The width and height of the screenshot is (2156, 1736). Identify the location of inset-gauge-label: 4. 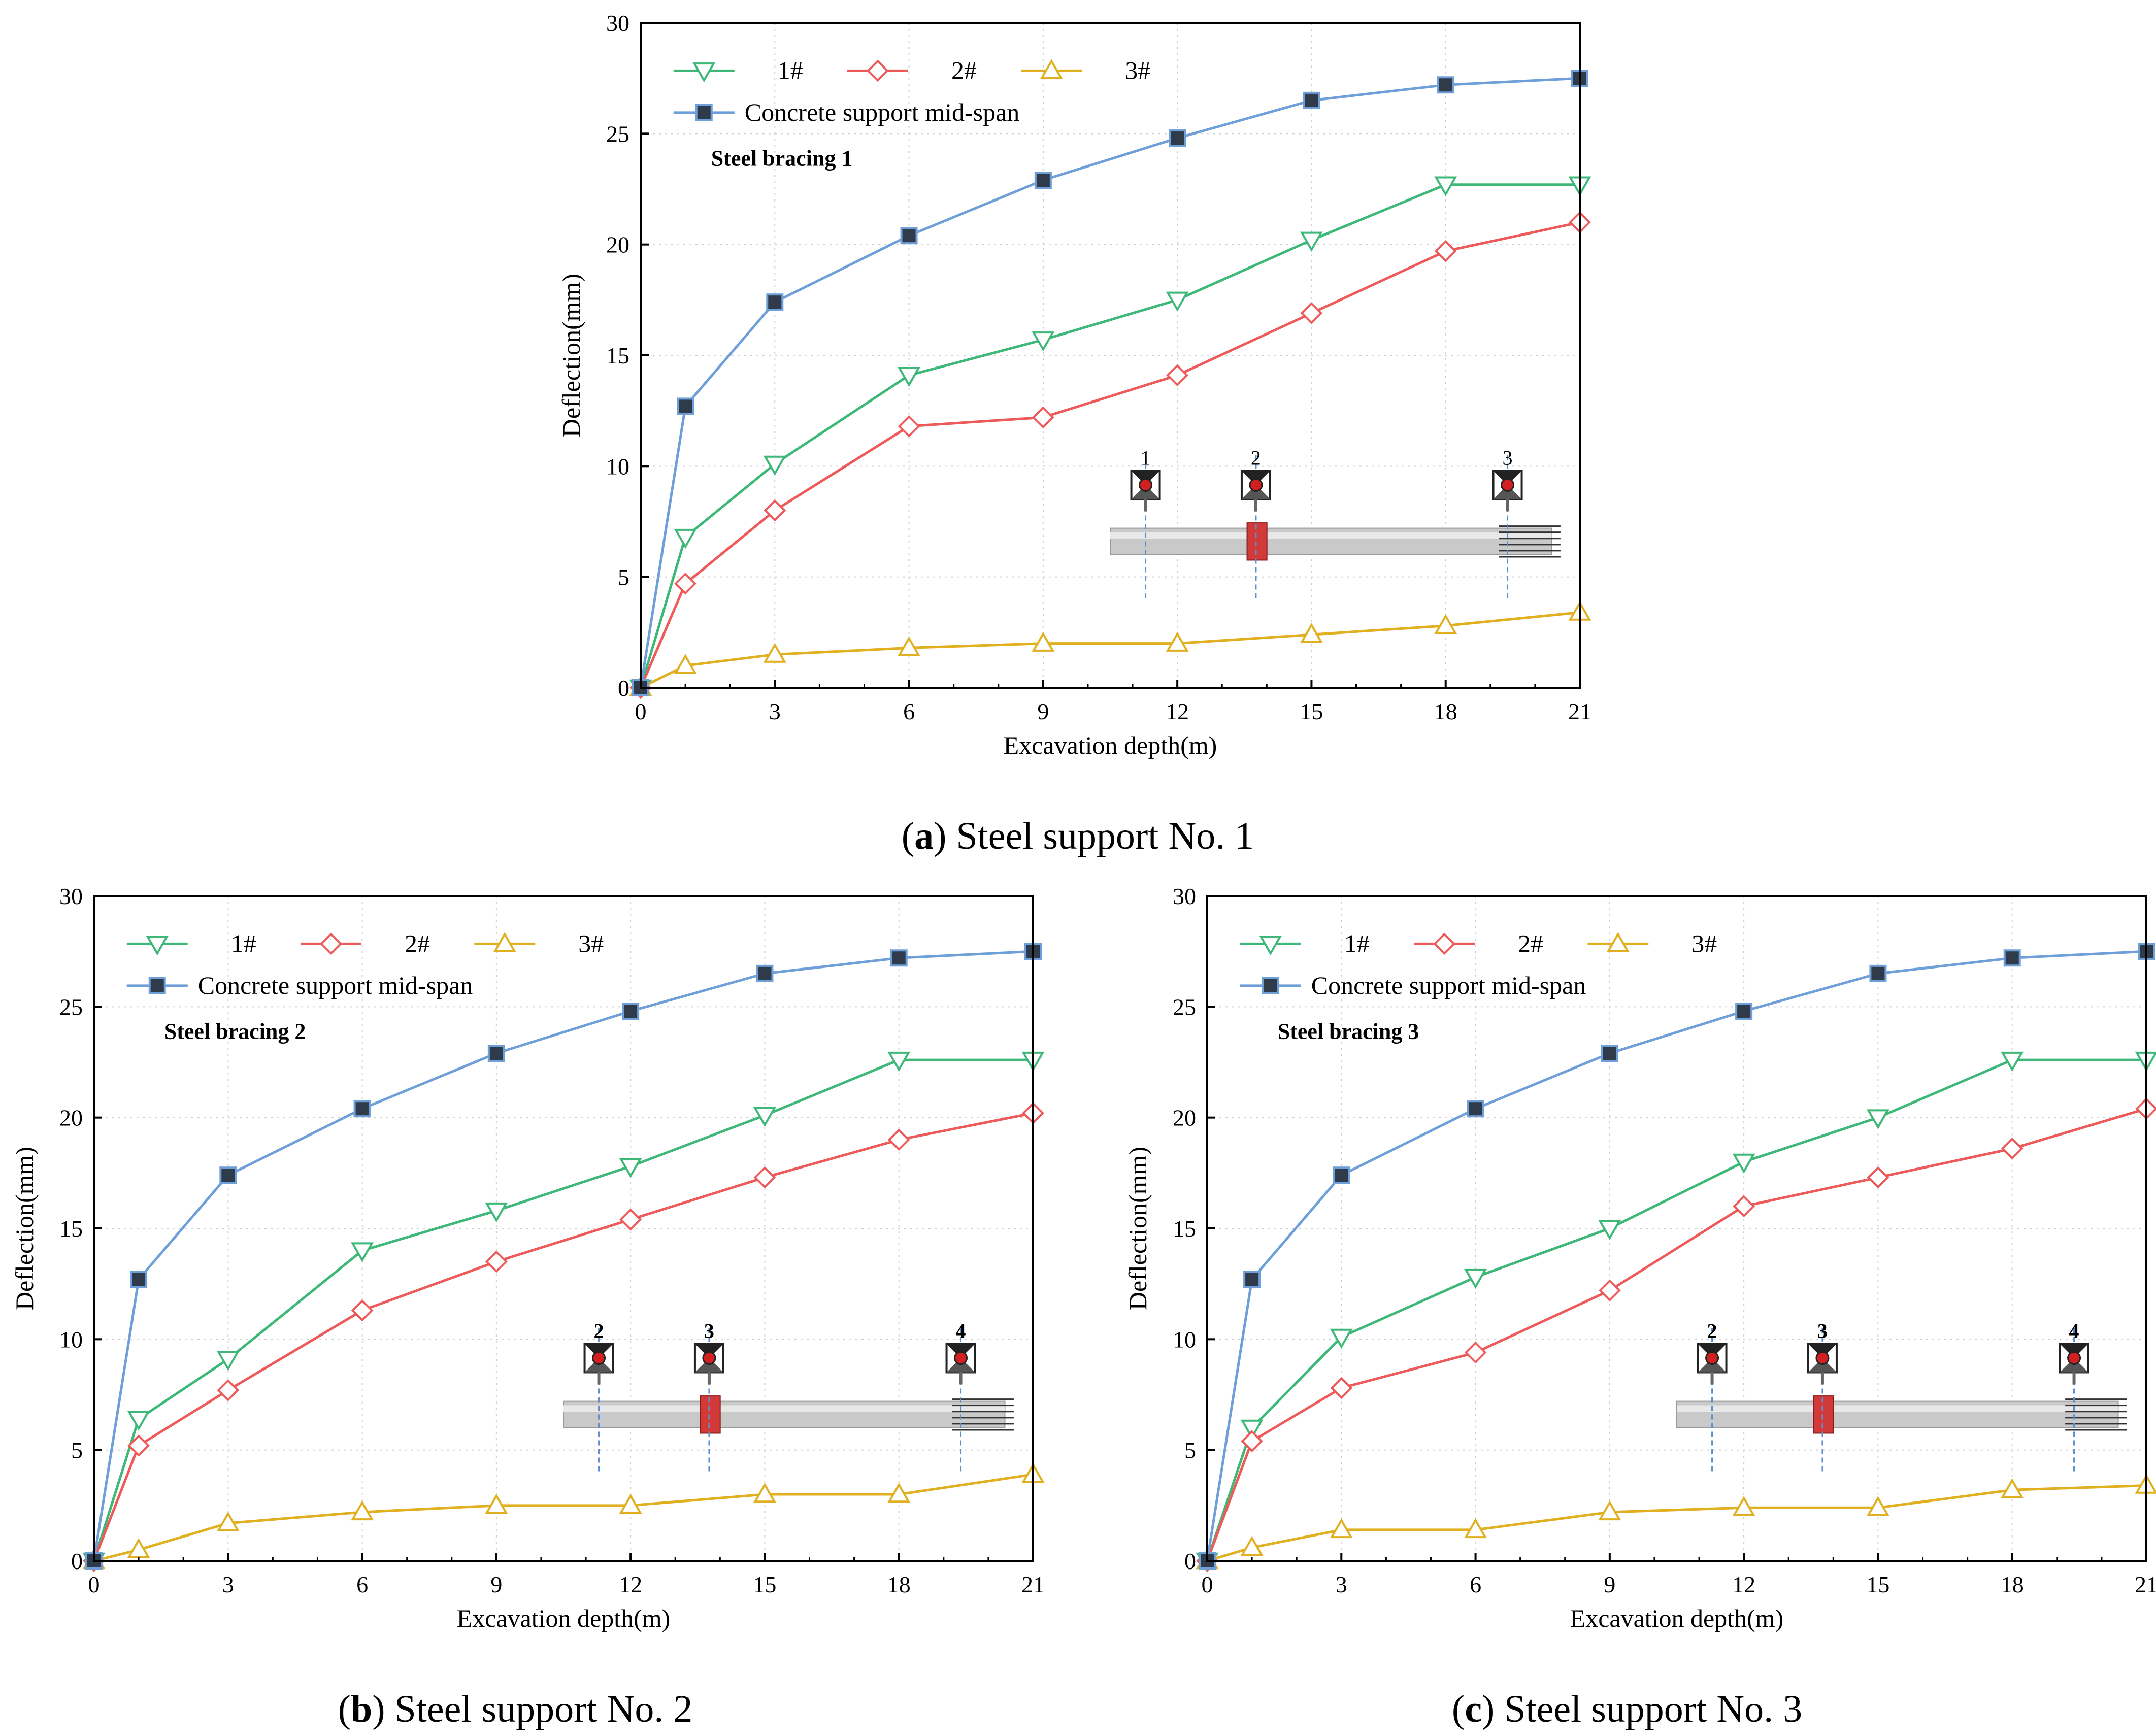
(2074, 1330).